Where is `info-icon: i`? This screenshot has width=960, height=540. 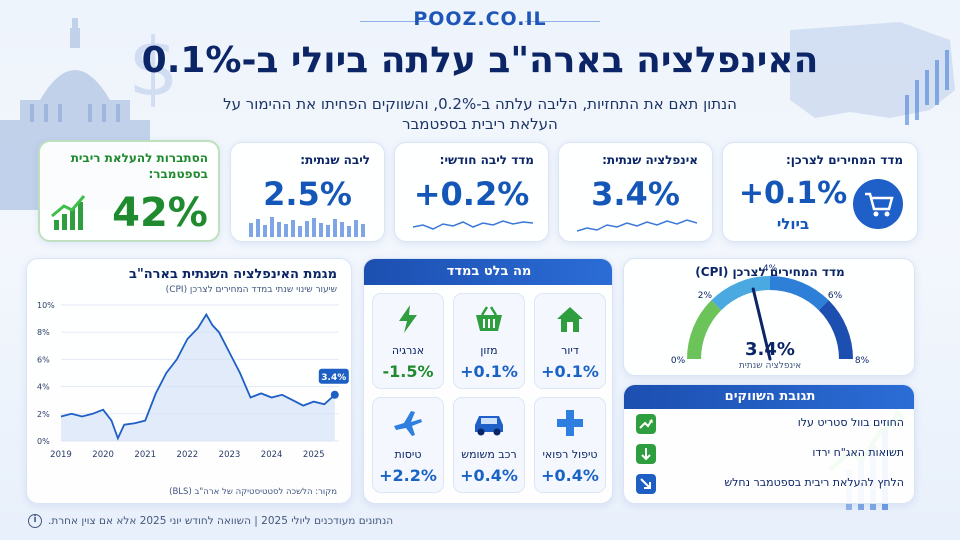 info-icon: i is located at coordinates (35, 521).